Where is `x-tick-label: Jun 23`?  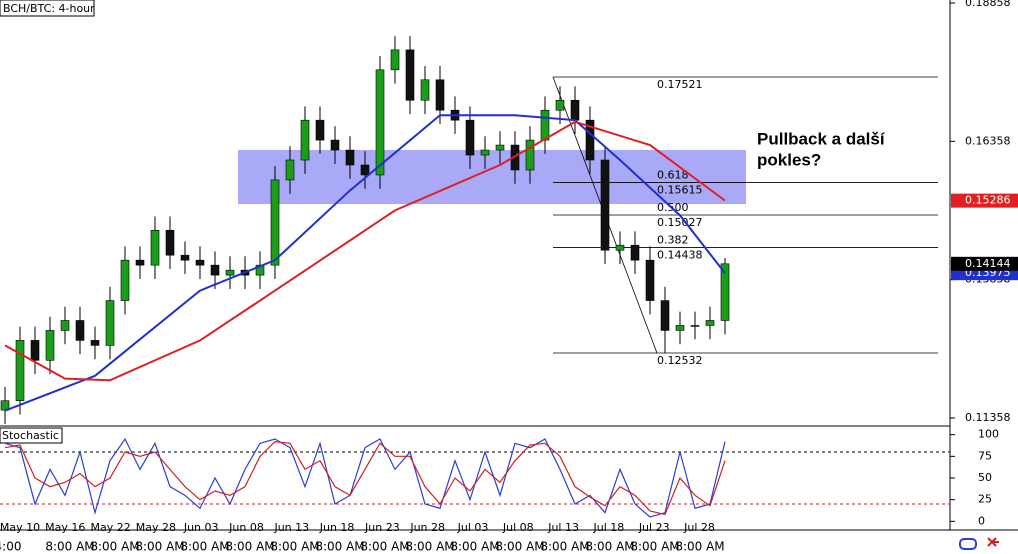
x-tick-label: Jun 23 is located at coordinates (382, 527).